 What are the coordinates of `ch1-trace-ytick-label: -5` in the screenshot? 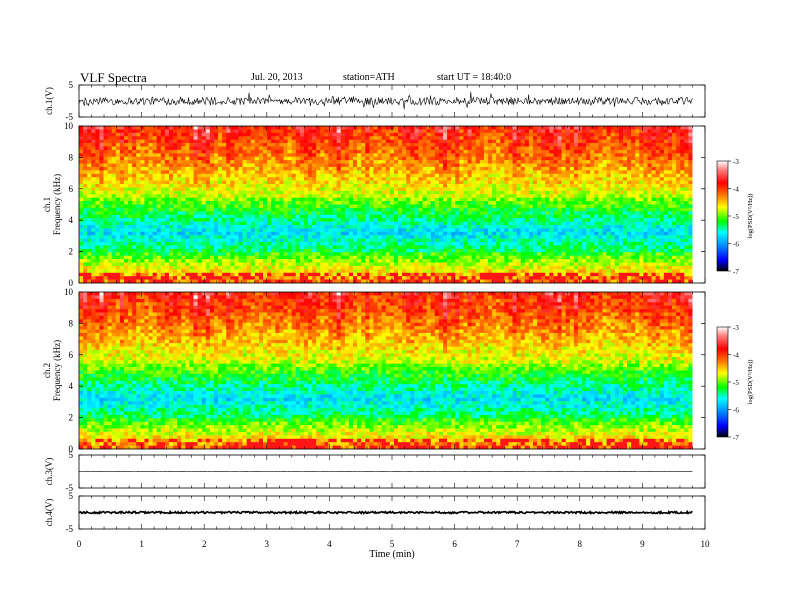 It's located at (70, 117).